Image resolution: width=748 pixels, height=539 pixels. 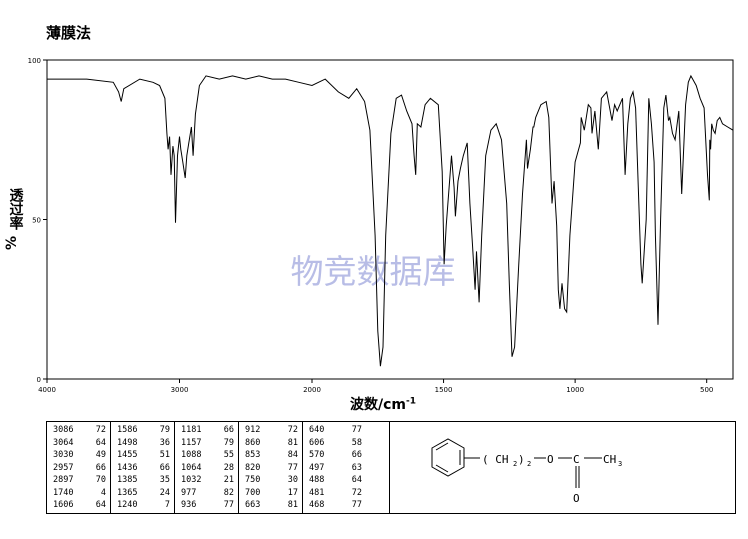 I want to click on peak-row: 3064 64, so click(x=79, y=443).